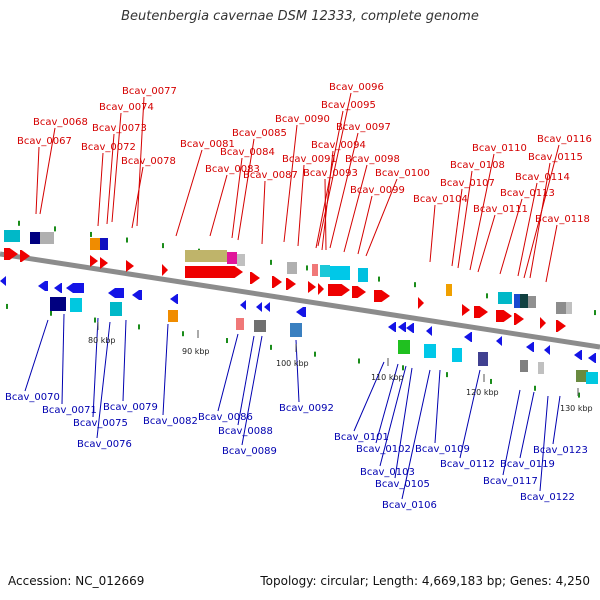  I want to click on reverse-gene-label: Bcav_0103, so click(387, 472).